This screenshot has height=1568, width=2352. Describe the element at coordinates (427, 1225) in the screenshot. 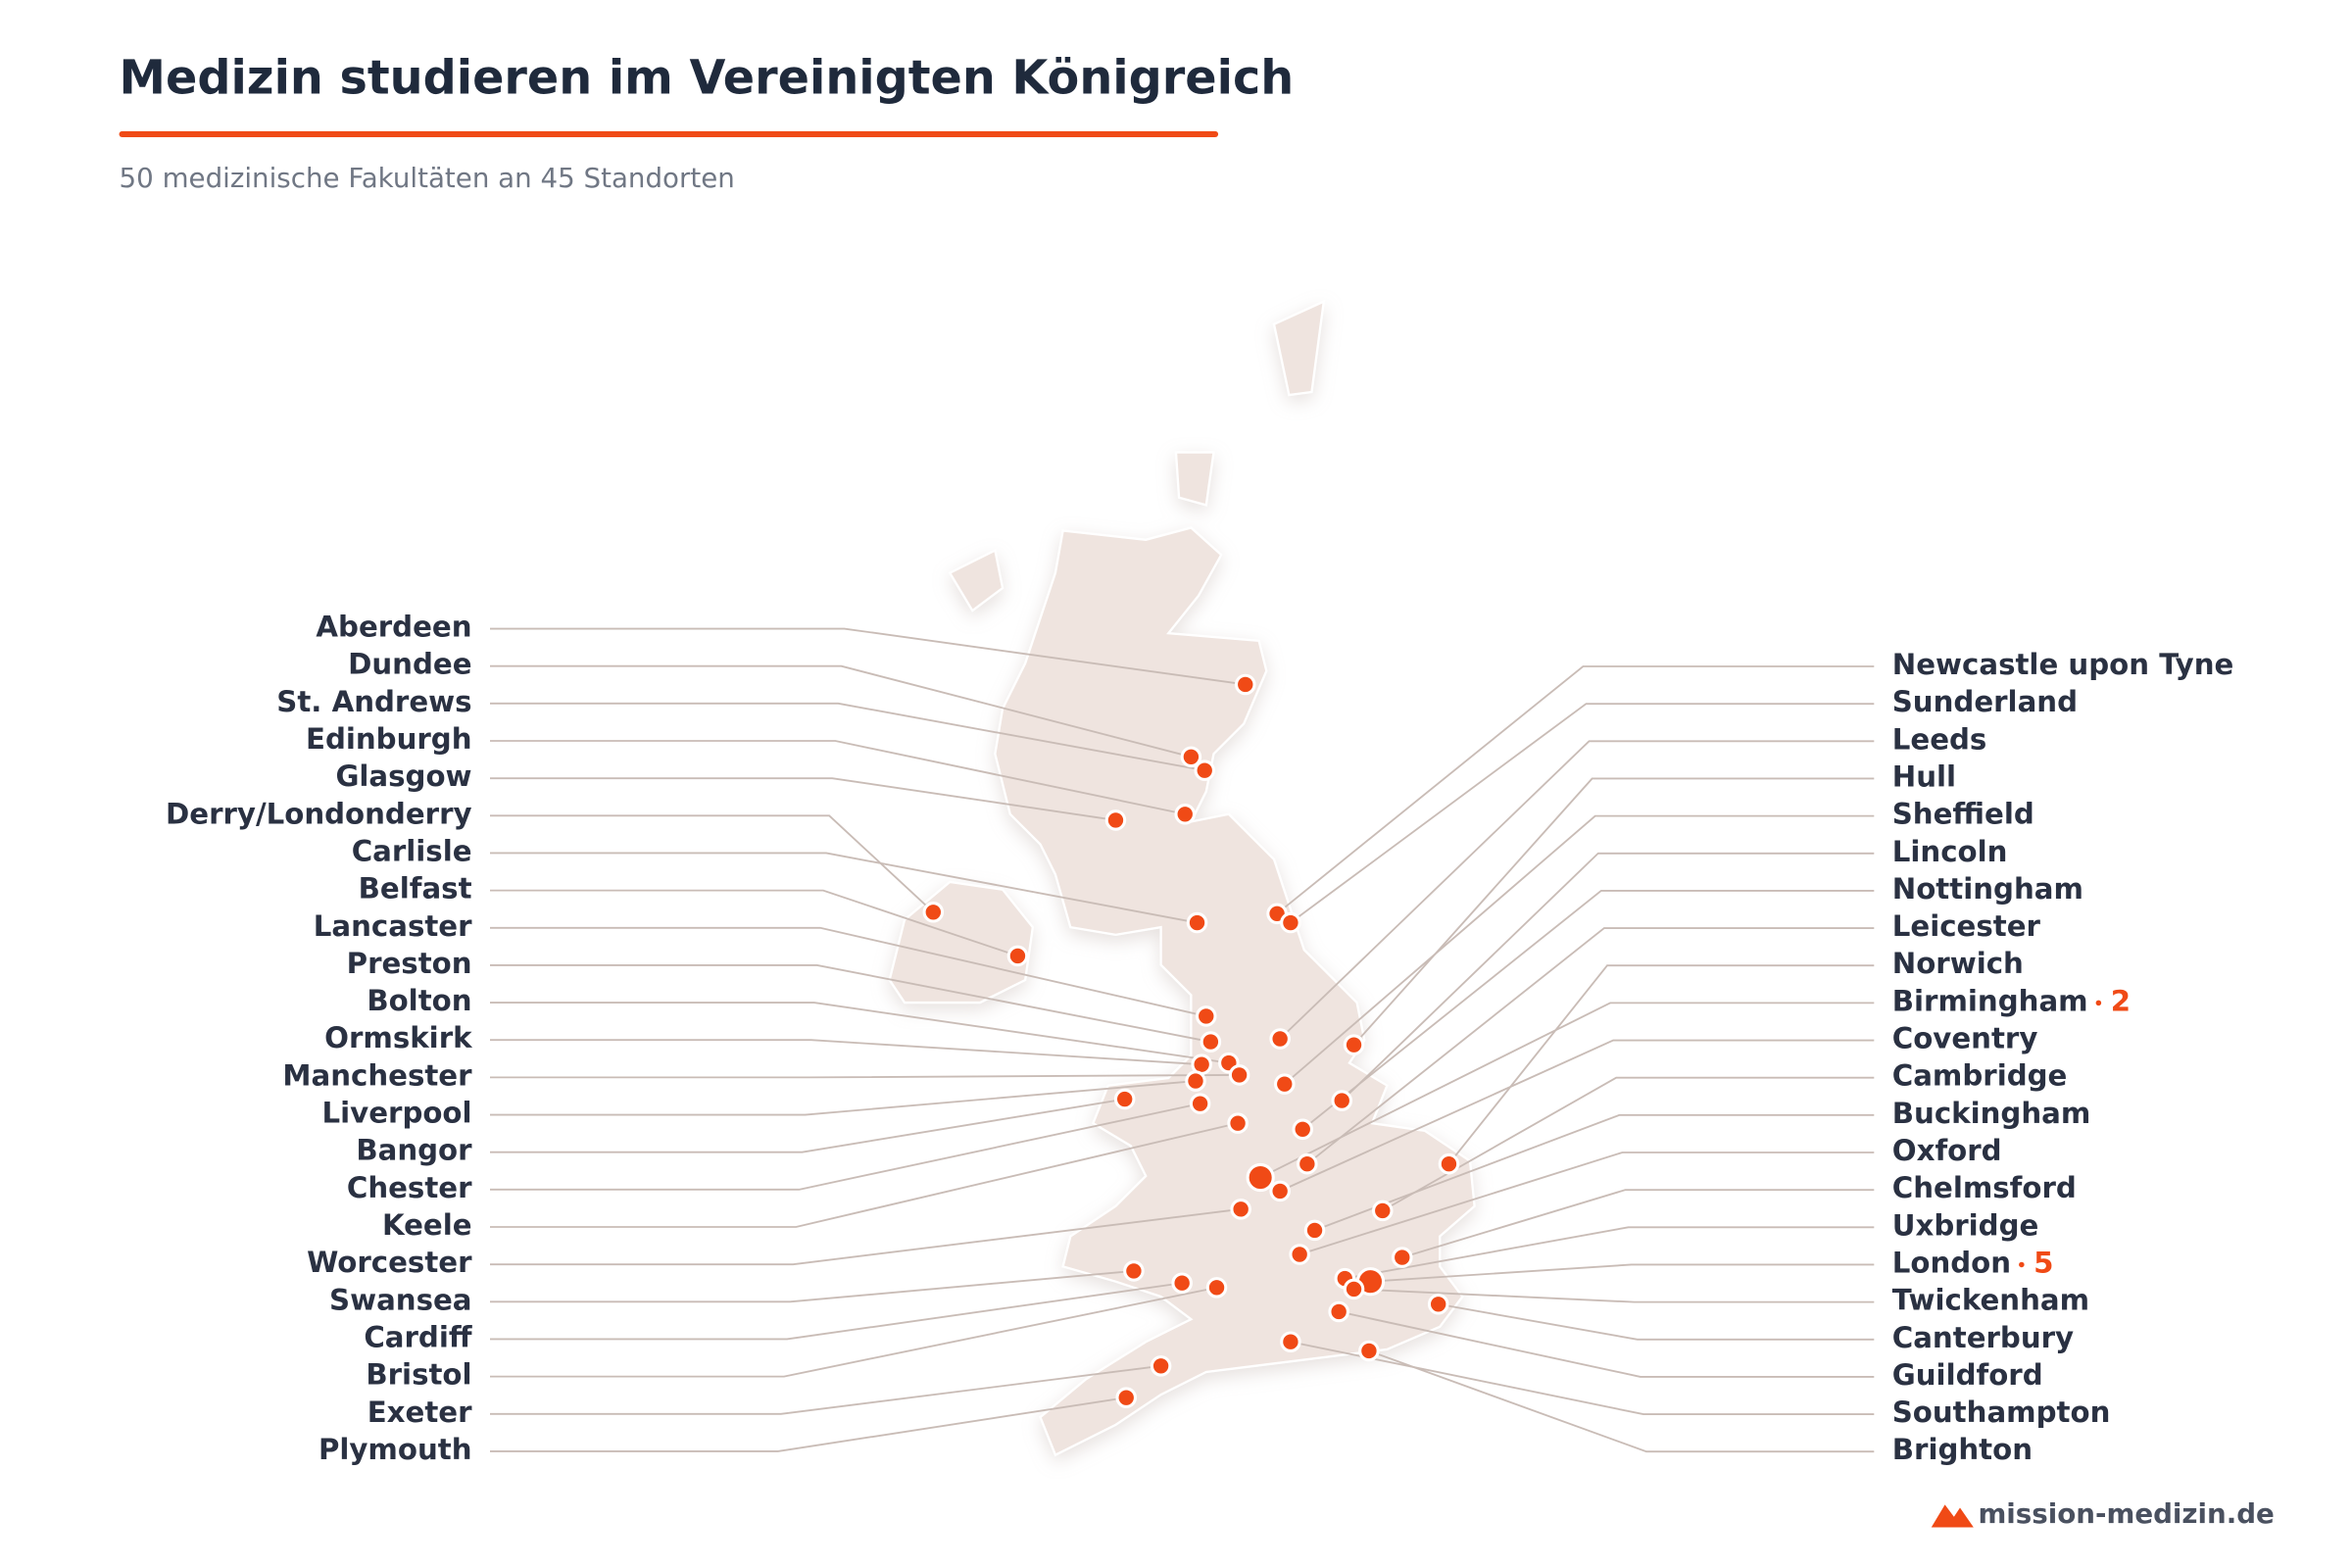

I see `location-label: Keele` at that location.